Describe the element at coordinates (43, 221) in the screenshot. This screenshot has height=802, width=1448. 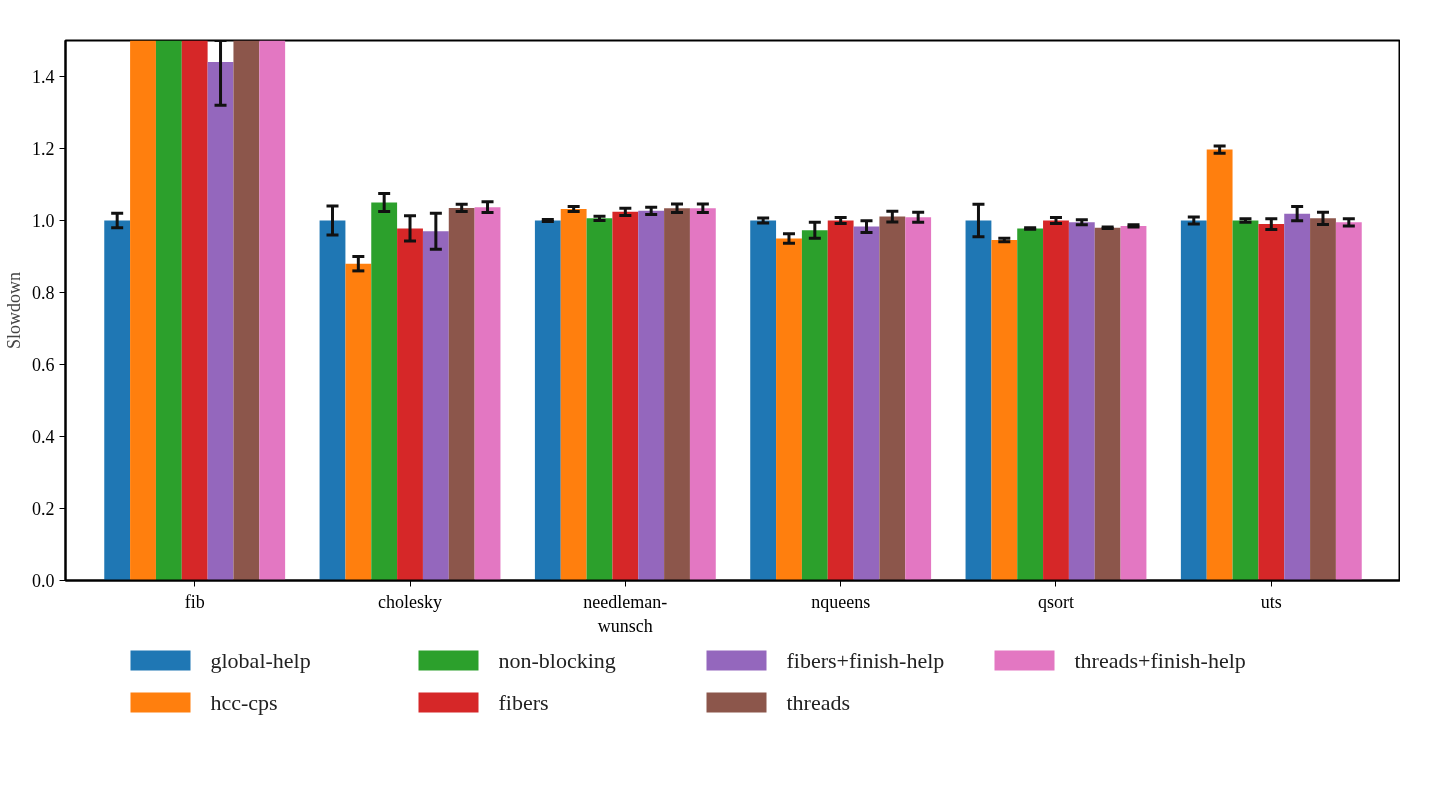
I see `y-tick-label: 1.0` at that location.